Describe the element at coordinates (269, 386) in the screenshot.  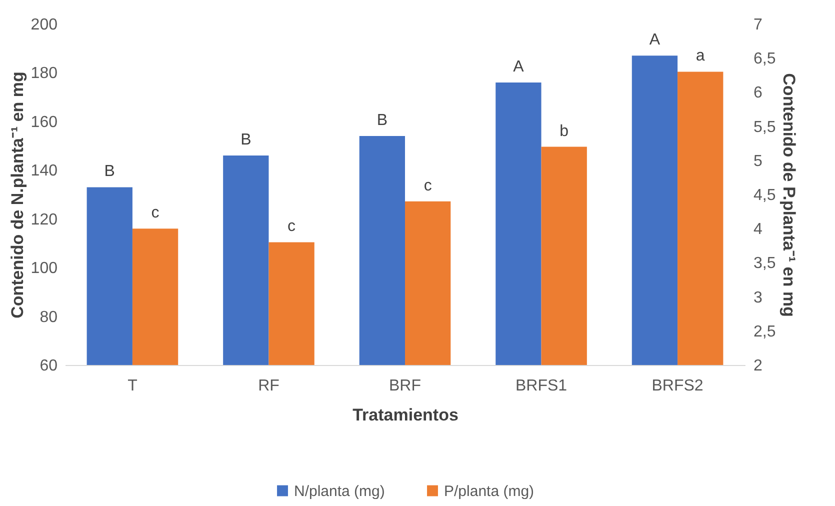
I see `x-tick-label: RF` at that location.